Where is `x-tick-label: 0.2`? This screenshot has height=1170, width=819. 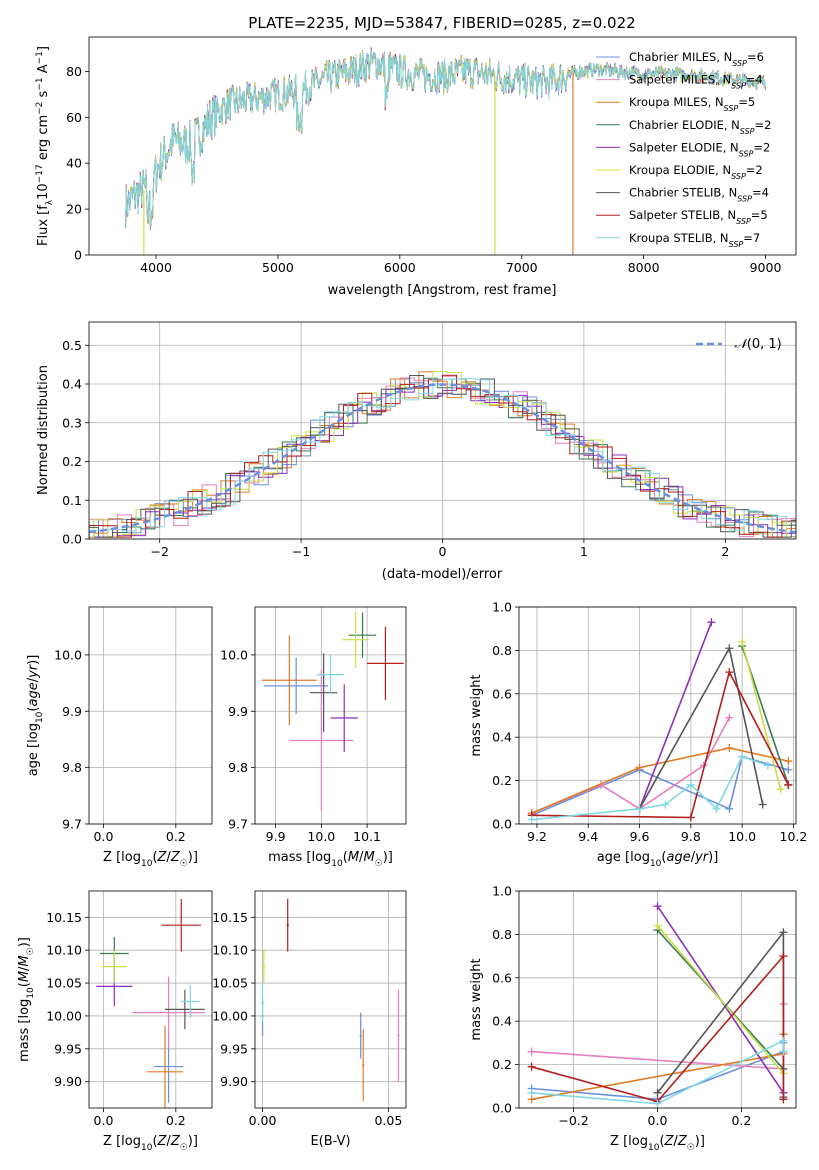 x-tick-label: 0.2 is located at coordinates (176, 1120).